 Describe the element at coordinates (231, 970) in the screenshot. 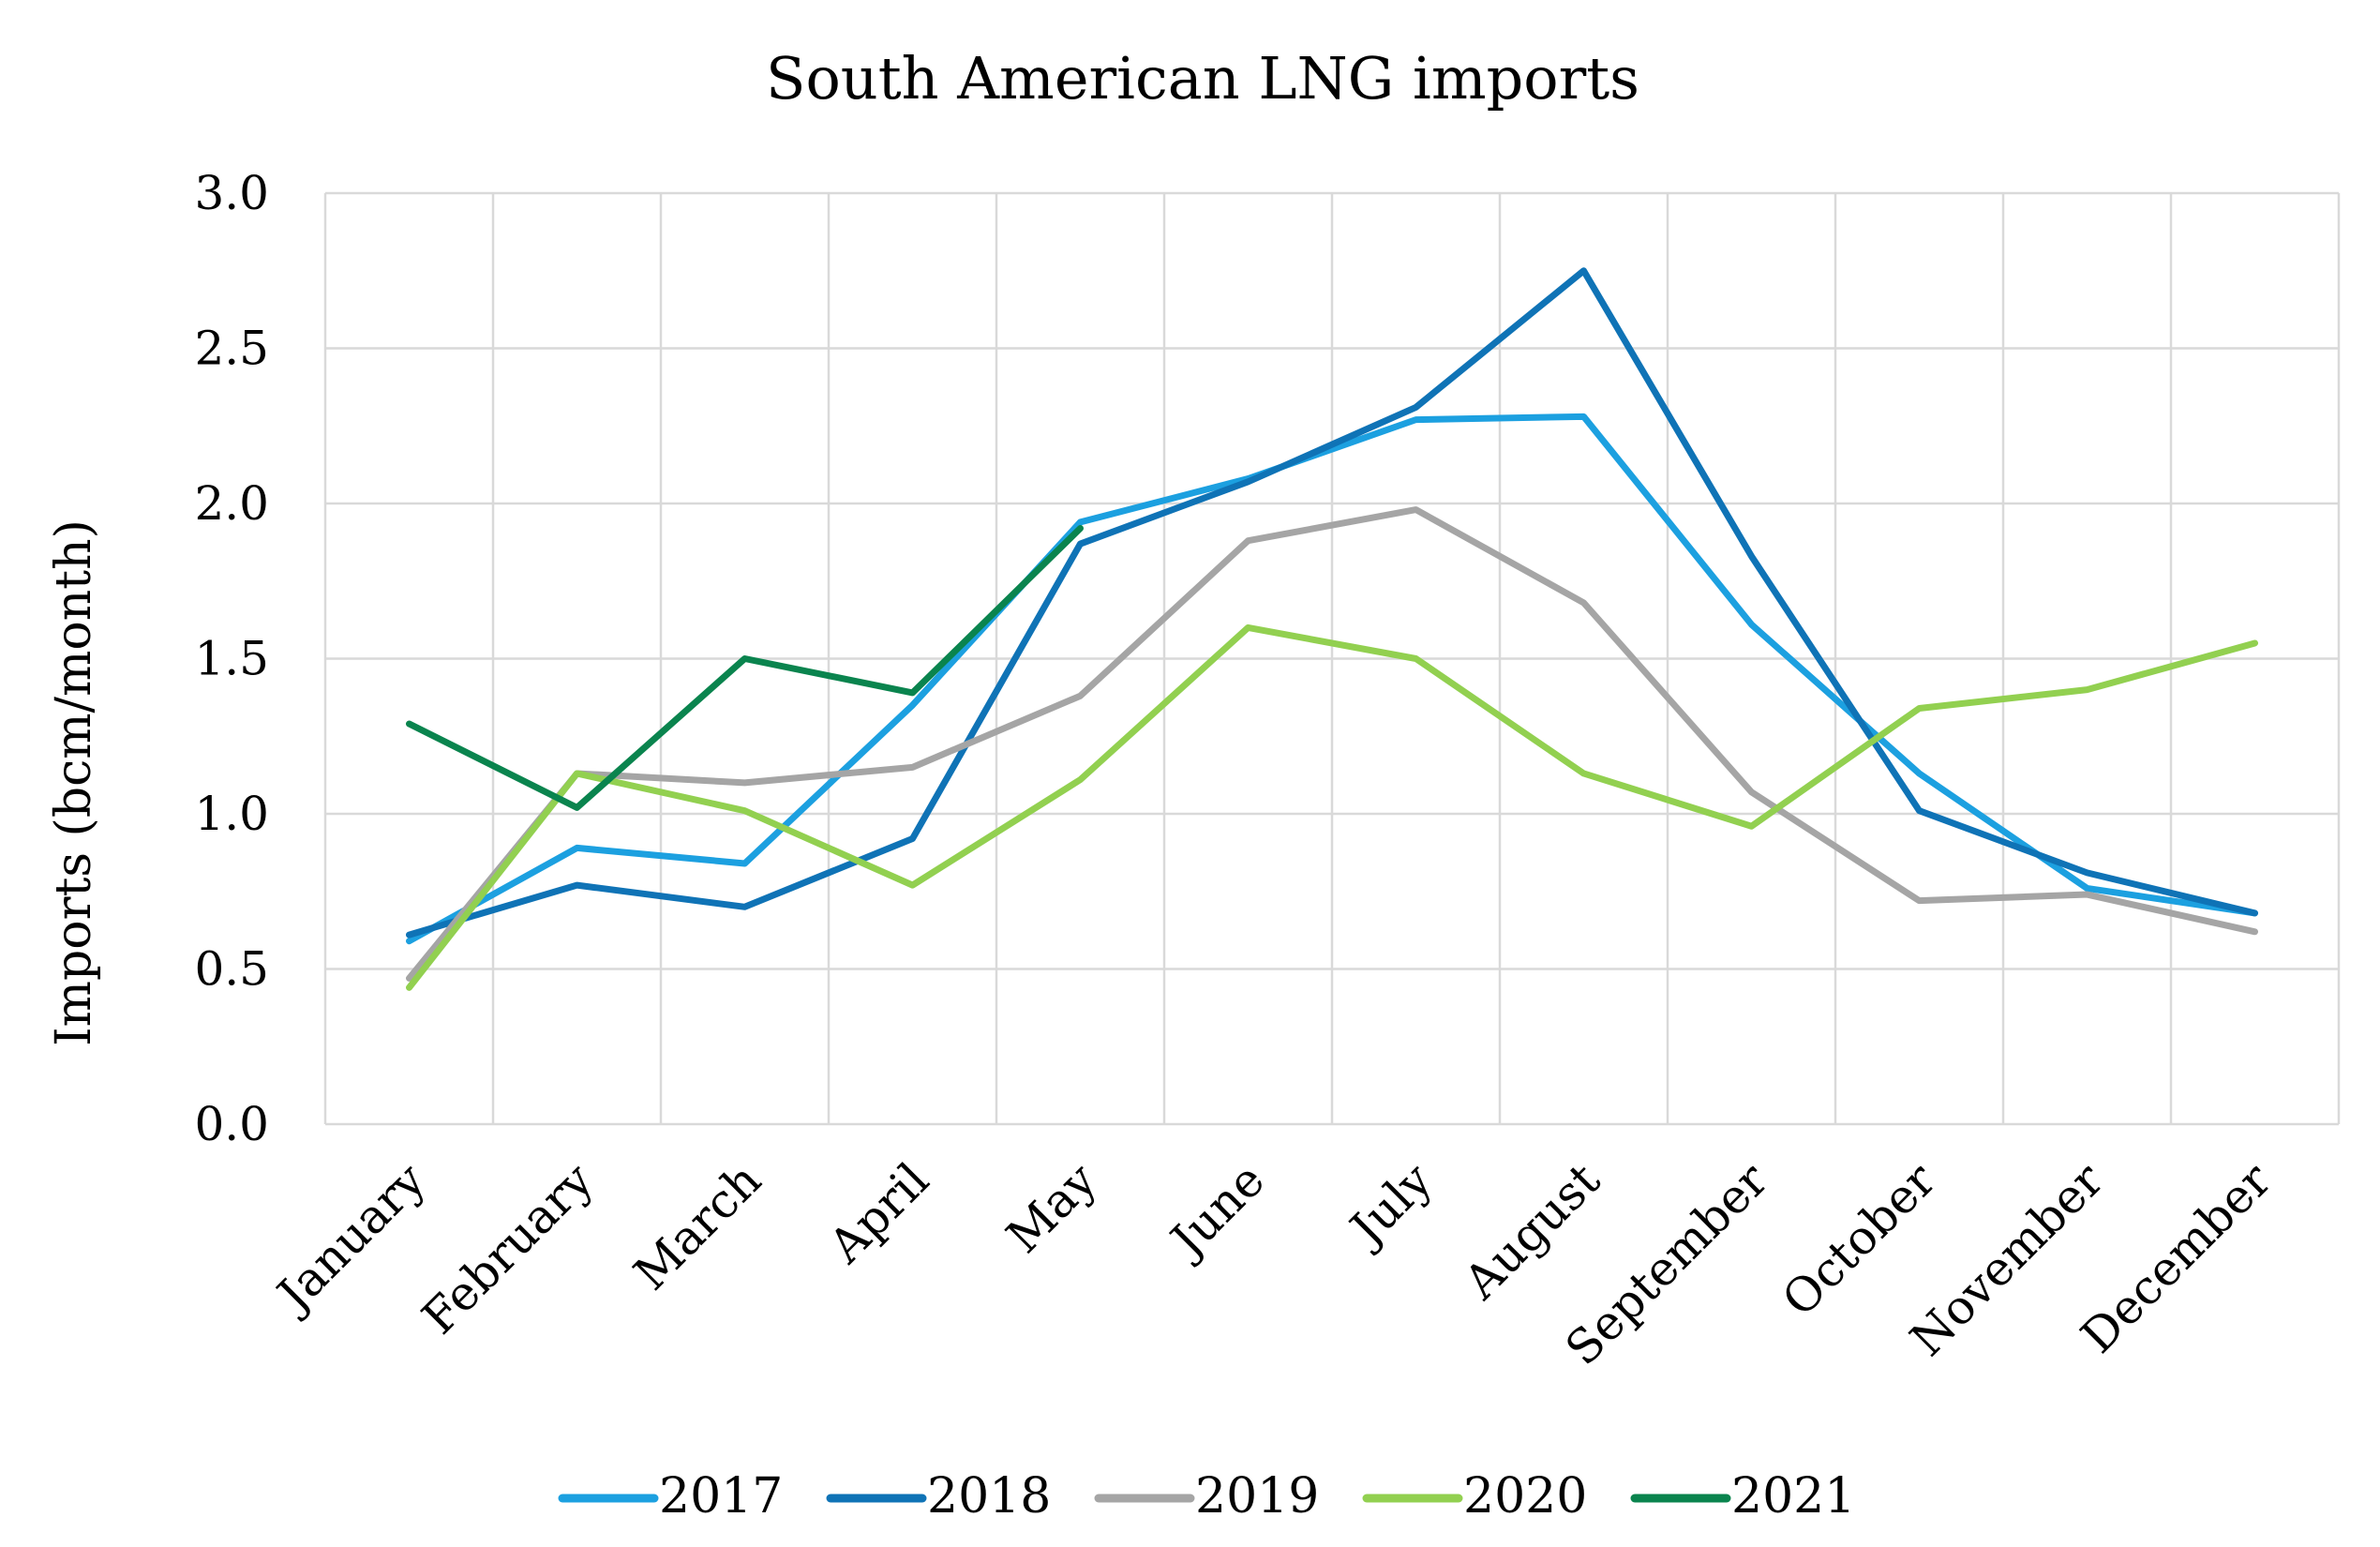

I see `y-tick-label: 0.5` at that location.